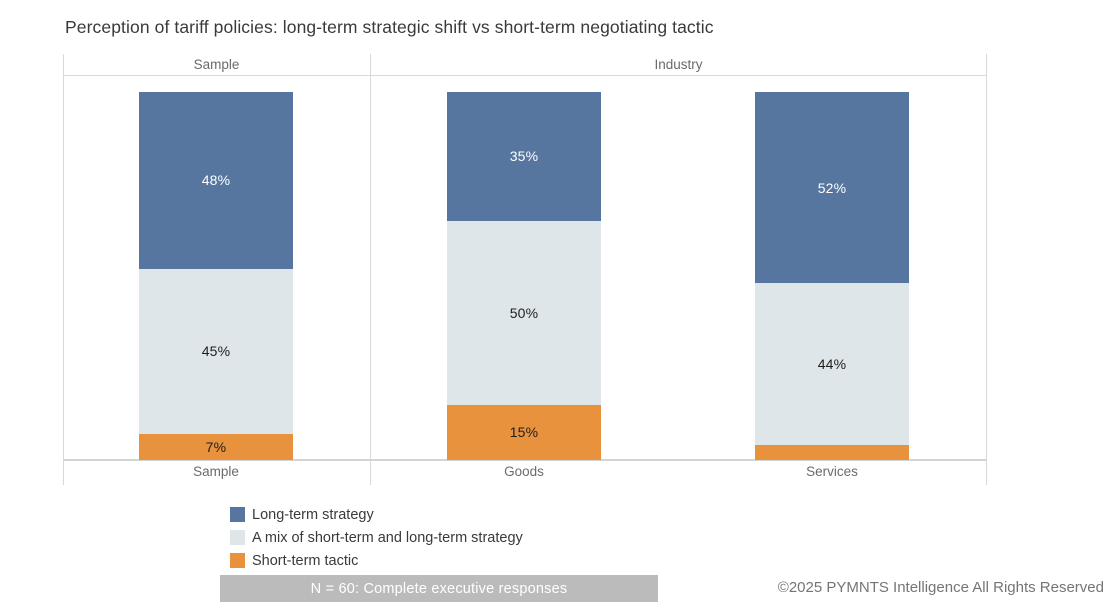 This screenshot has width=1114, height=608. I want to click on segment-value-label: 45%, so click(216, 351).